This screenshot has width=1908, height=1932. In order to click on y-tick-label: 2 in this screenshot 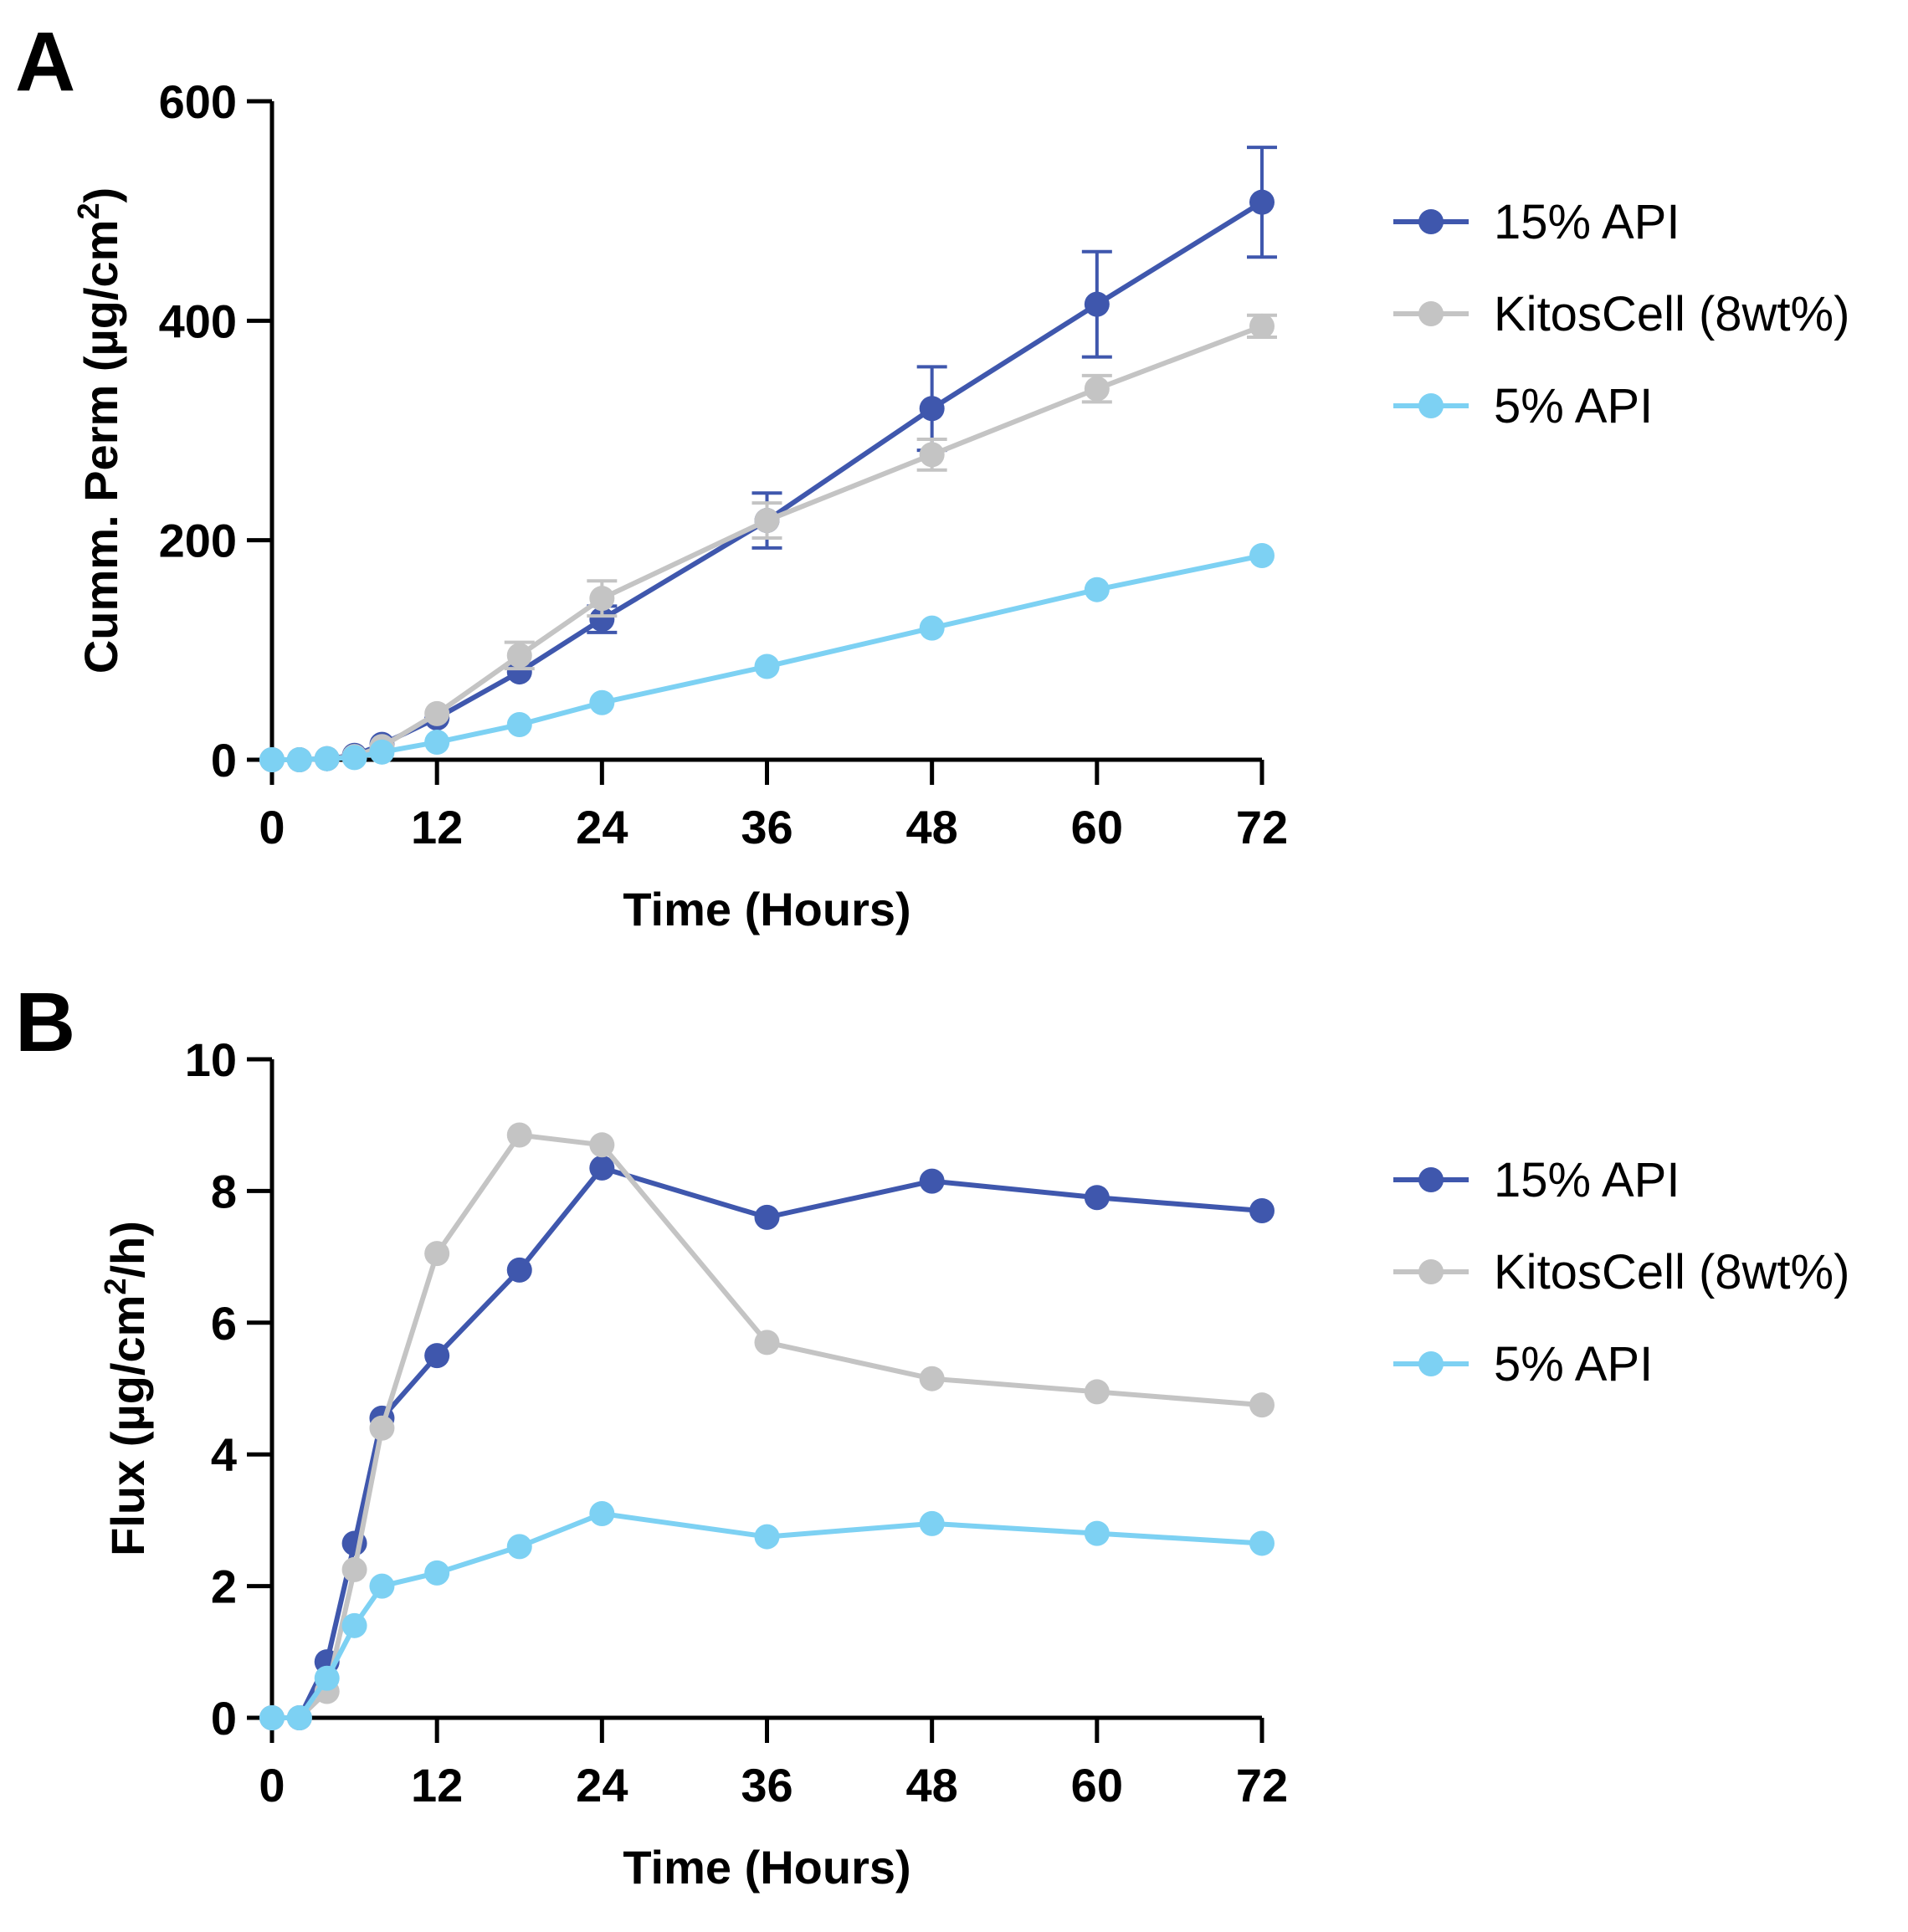, I will do `click(224, 1586)`.